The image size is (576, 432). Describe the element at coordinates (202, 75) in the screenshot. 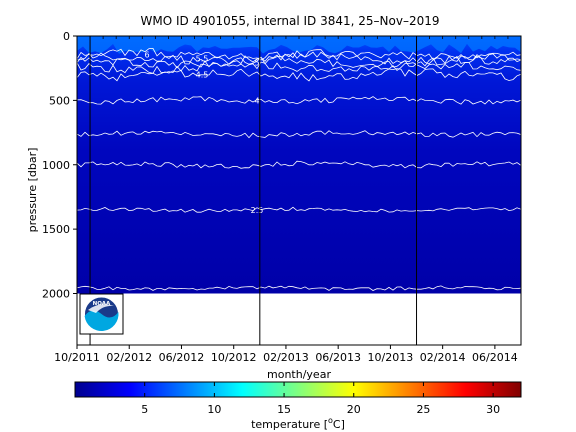

I see `contour-label: 4.5` at that location.